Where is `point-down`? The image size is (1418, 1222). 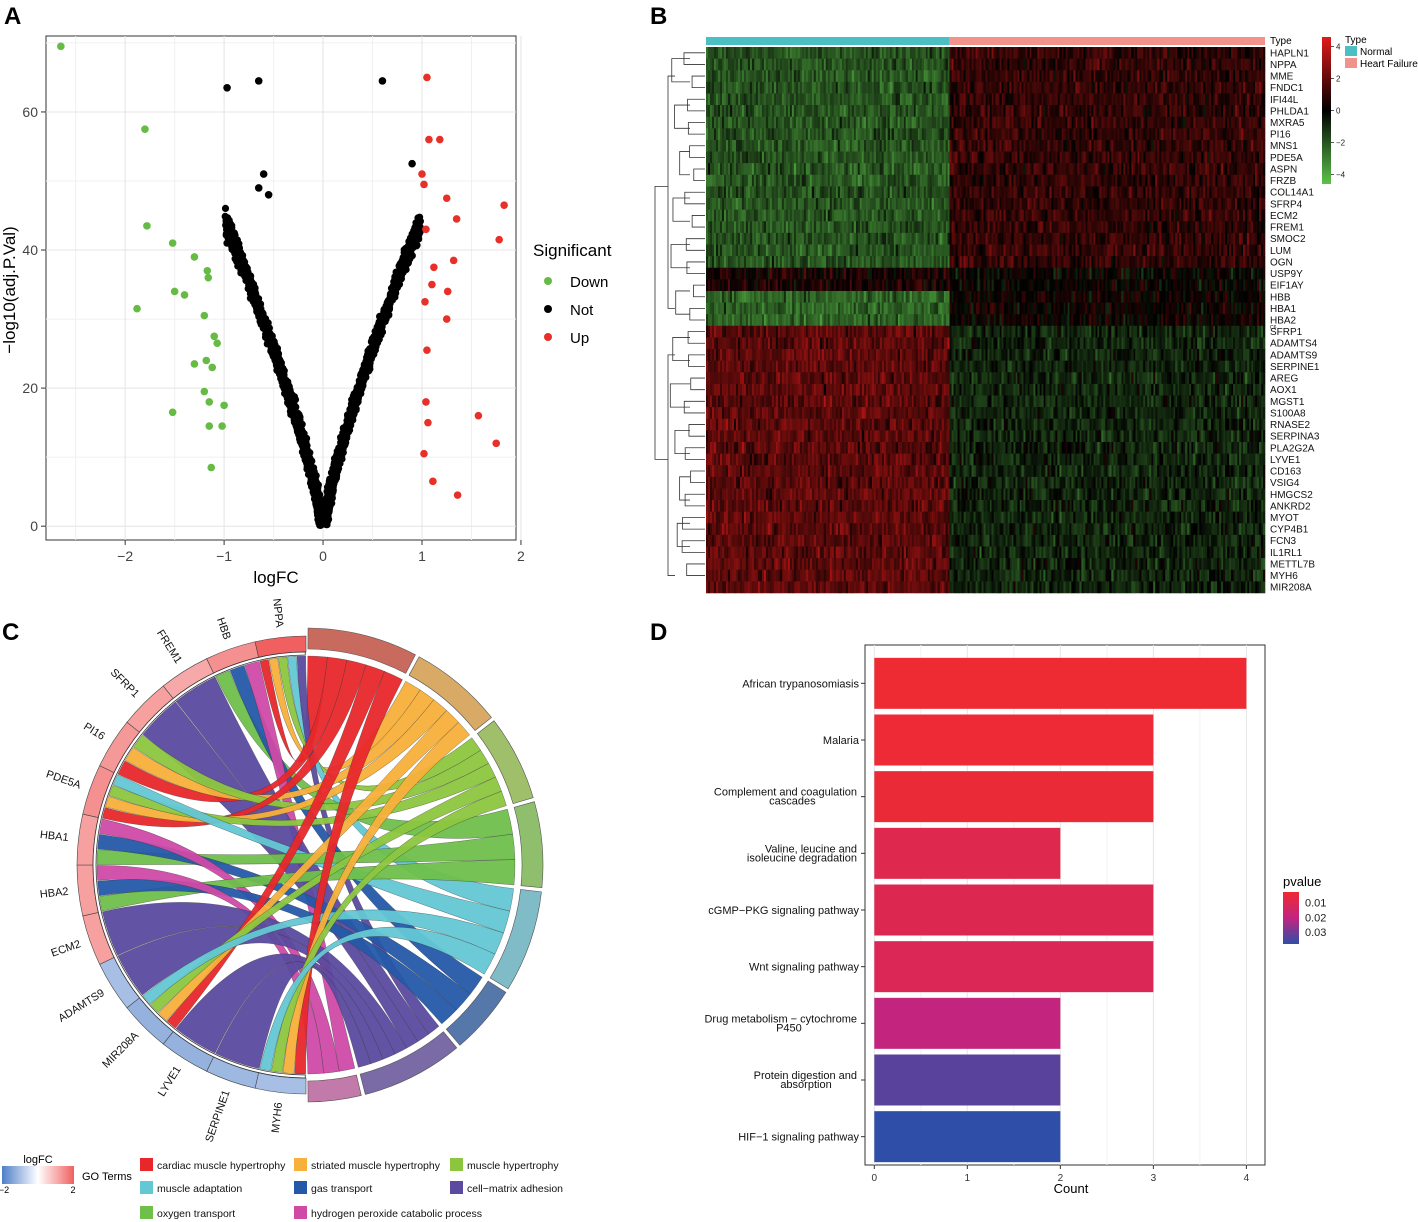
point-down is located at coordinates (61, 46).